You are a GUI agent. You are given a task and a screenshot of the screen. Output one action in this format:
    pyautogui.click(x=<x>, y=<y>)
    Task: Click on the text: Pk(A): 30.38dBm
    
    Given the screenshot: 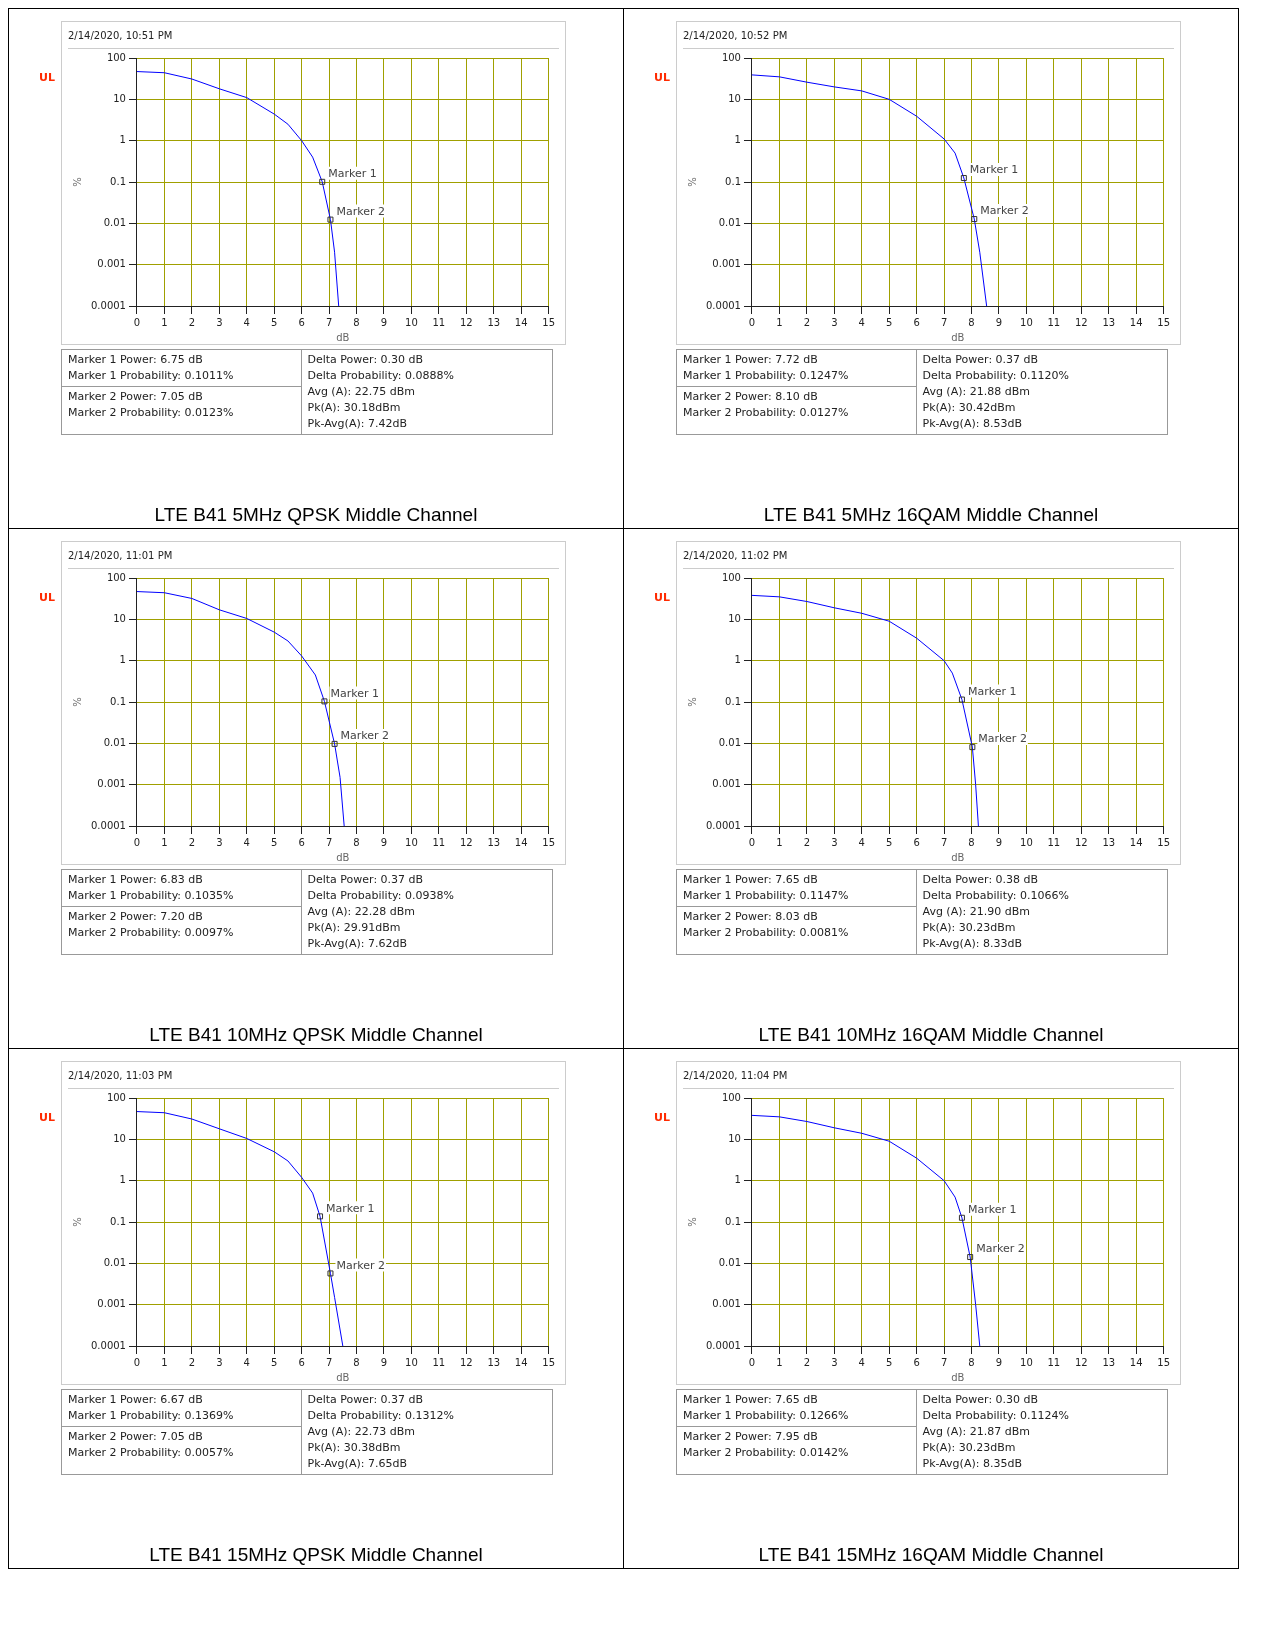 What is the action you would take?
    pyautogui.click(x=354, y=1448)
    